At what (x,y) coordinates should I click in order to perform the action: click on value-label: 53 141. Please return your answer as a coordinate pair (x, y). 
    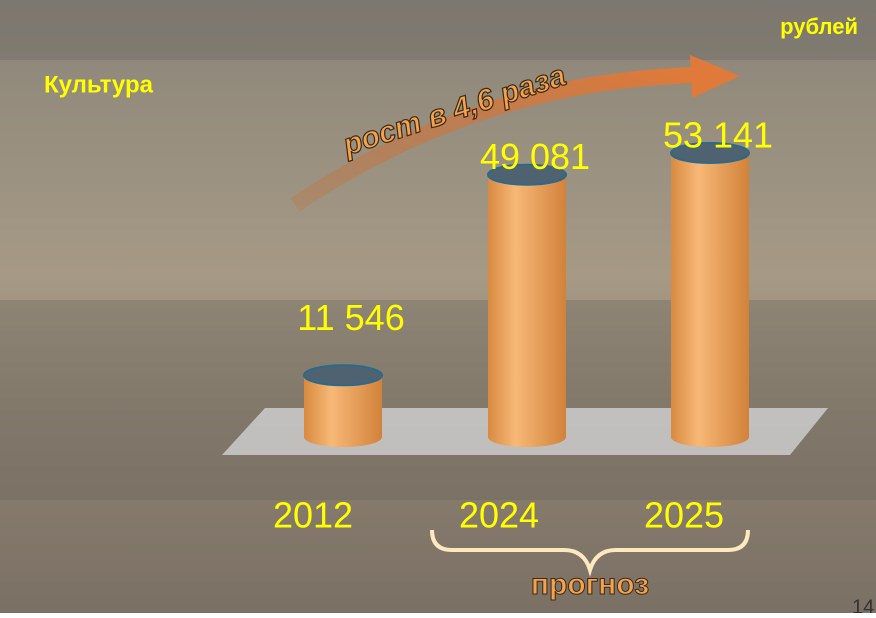
    Looking at the image, I should click on (718, 135).